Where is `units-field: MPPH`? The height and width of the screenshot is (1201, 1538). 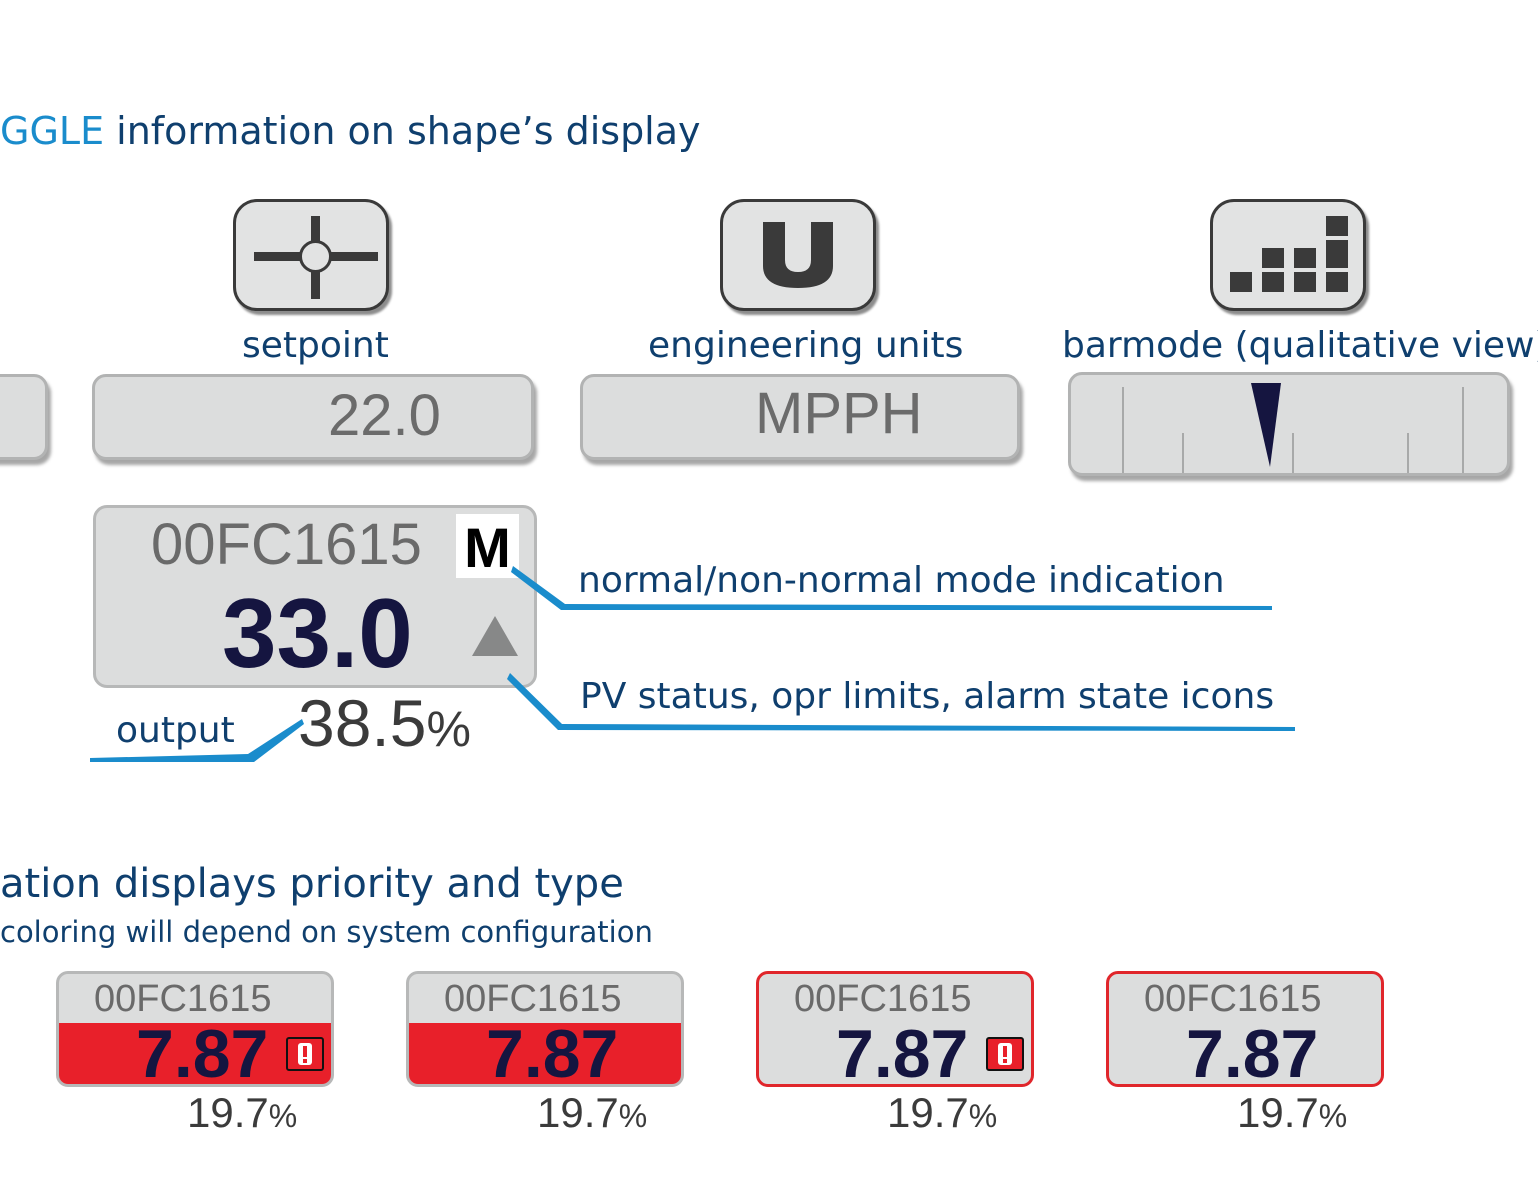 units-field: MPPH is located at coordinates (800, 417).